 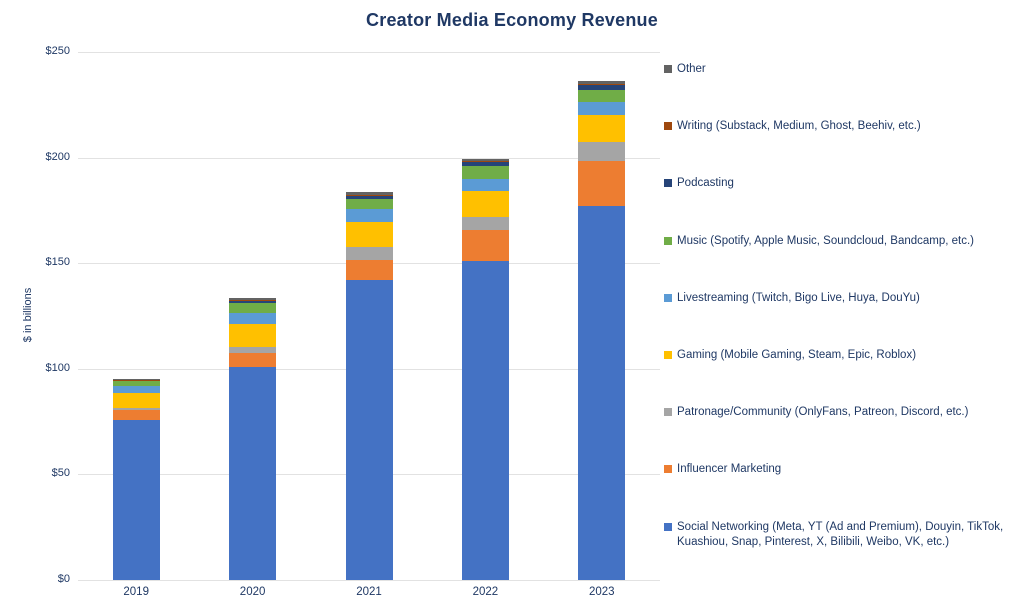 I want to click on bar-segment-2020-livestreaming, so click(x=253, y=318).